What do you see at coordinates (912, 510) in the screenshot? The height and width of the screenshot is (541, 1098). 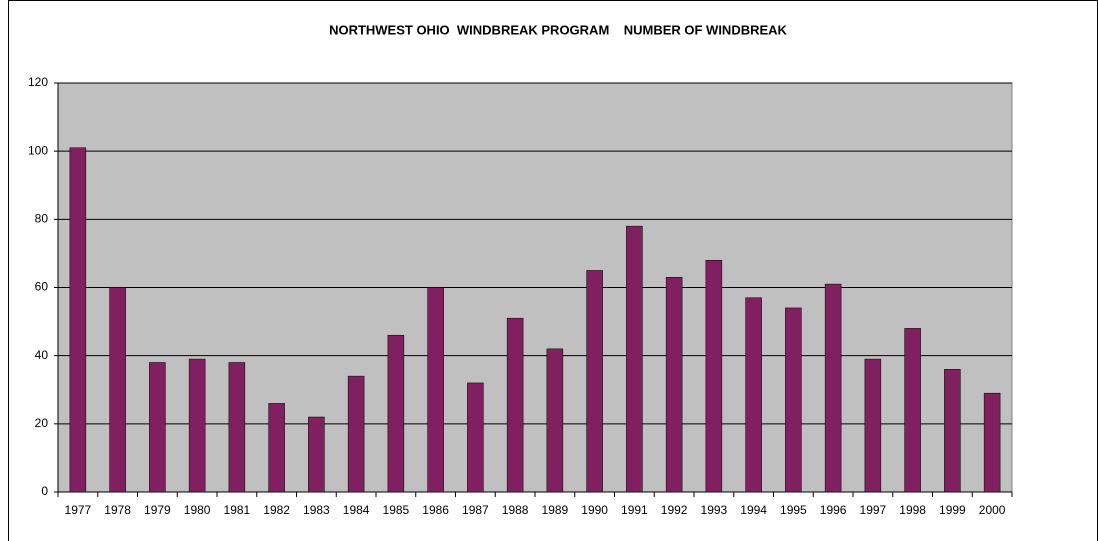 I see `x-tick-label: 1998` at bounding box center [912, 510].